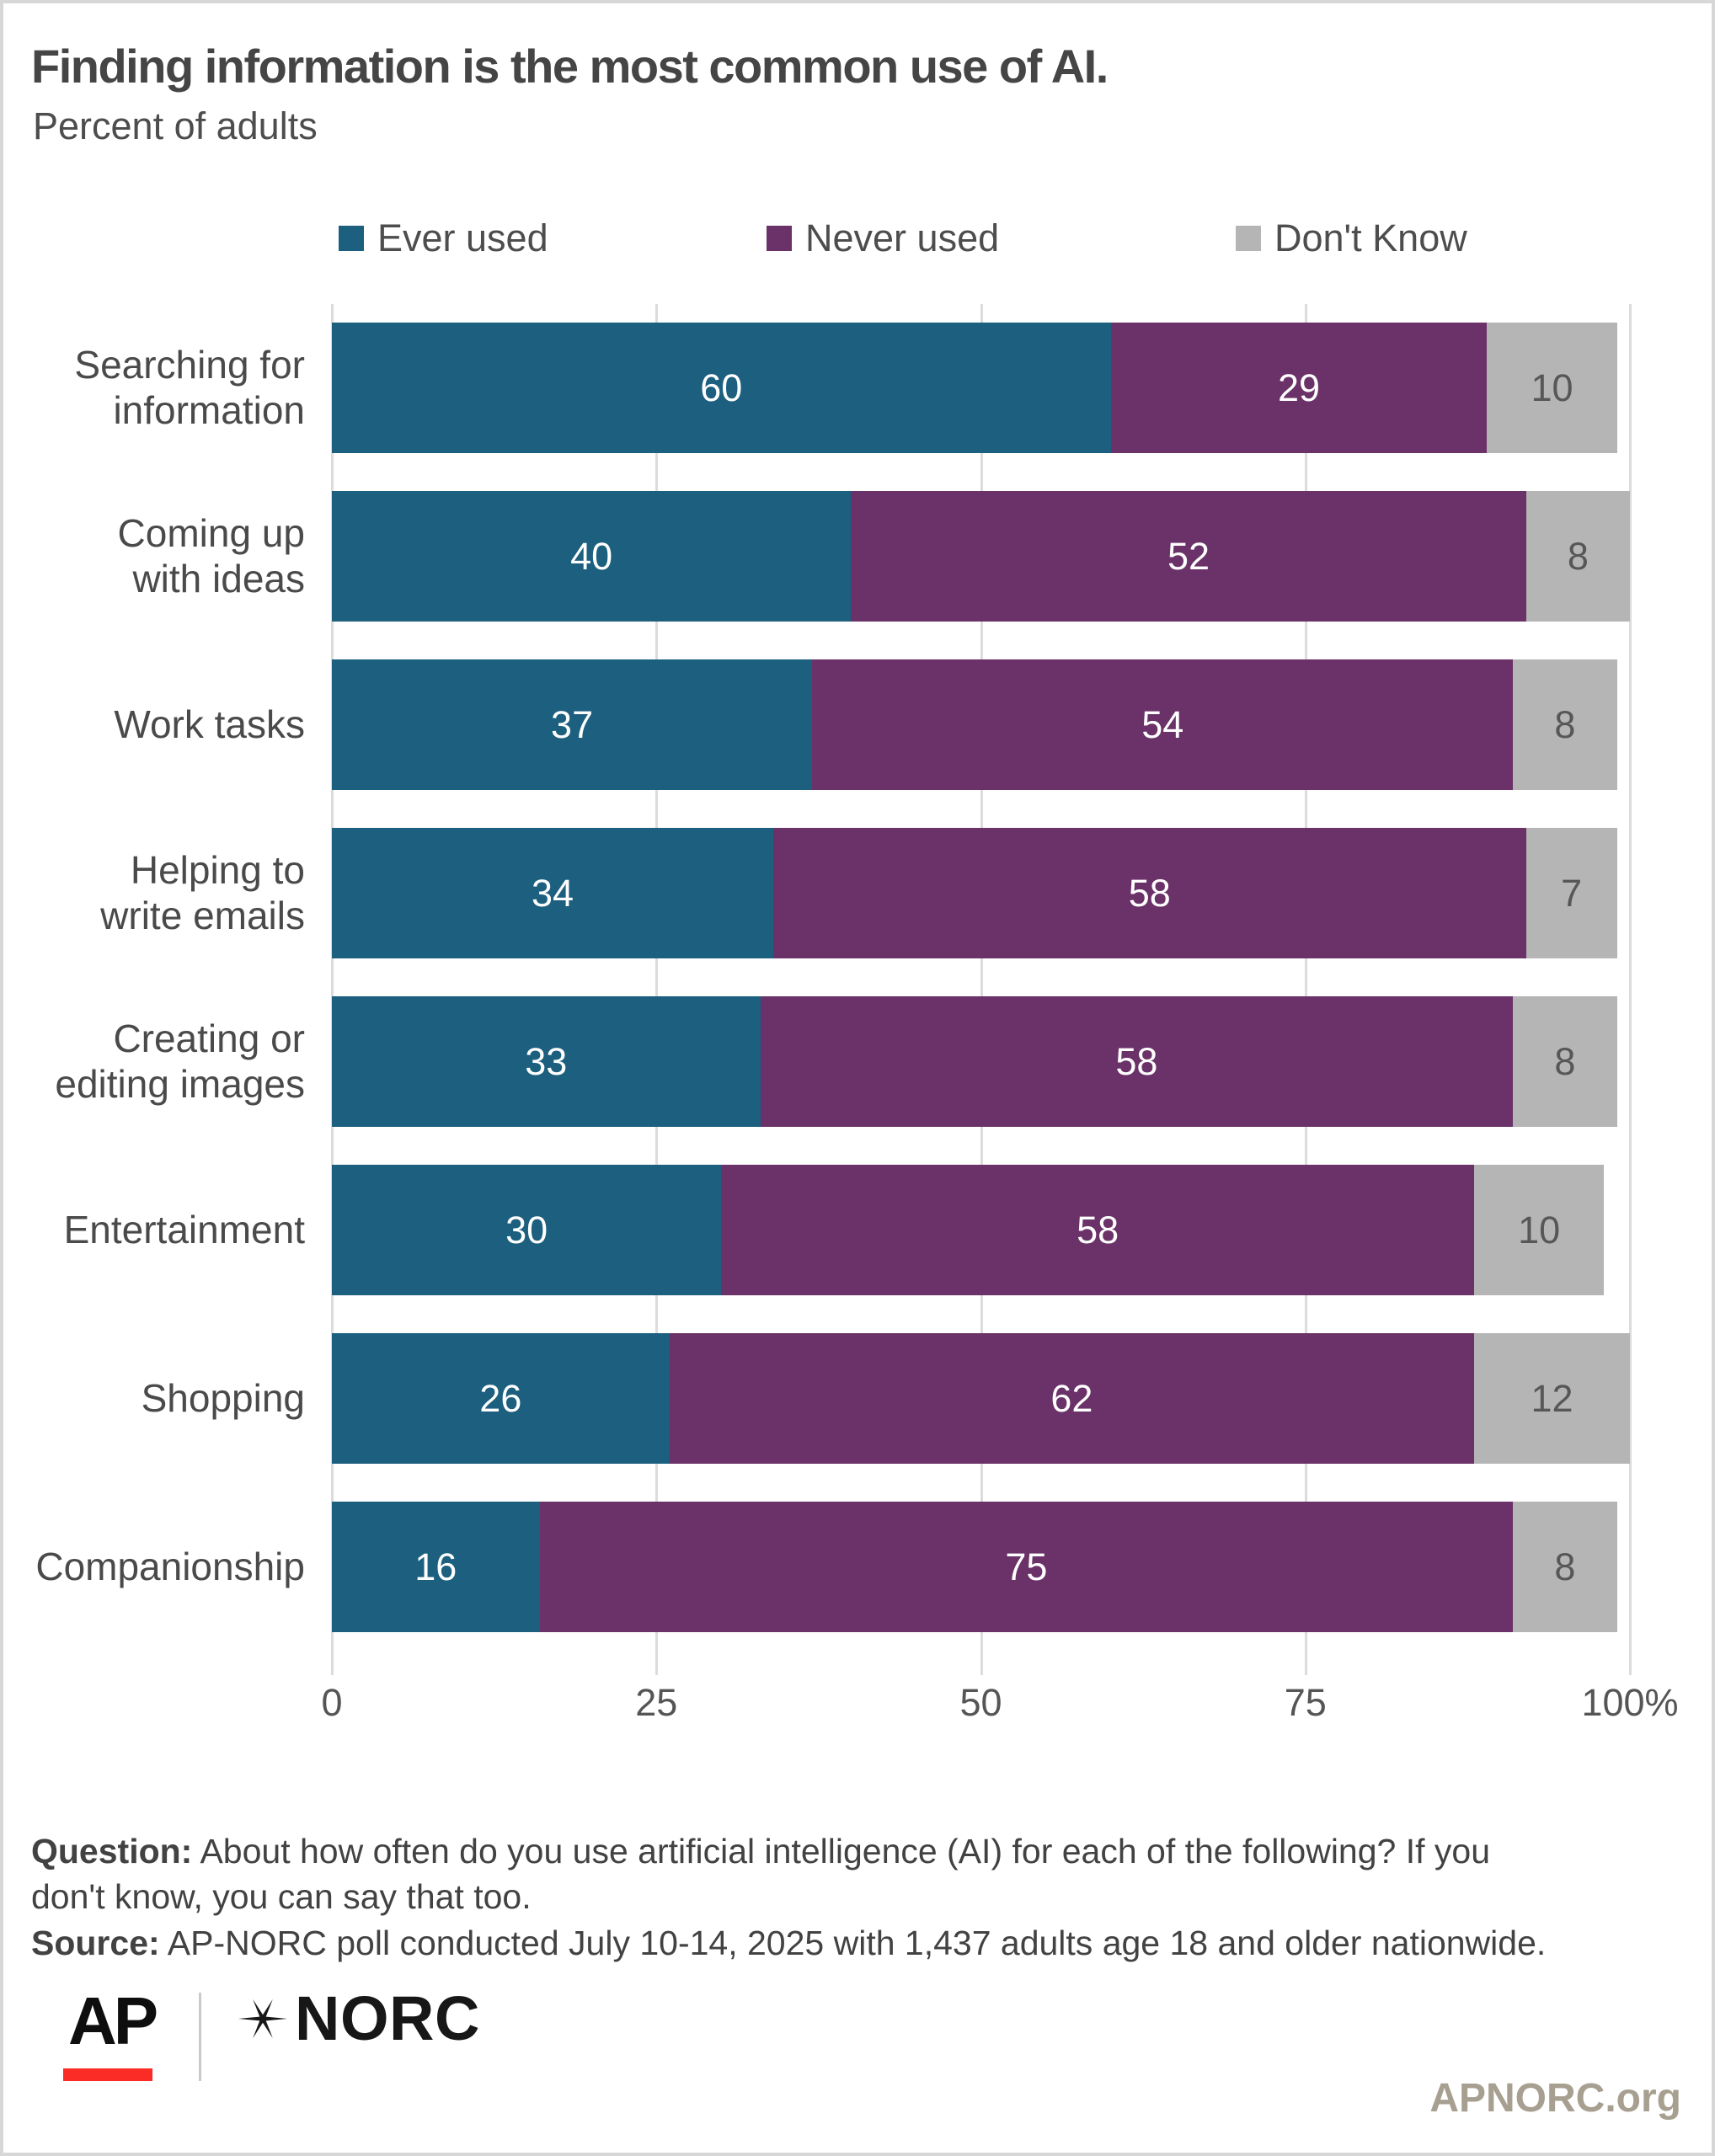 This screenshot has width=1715, height=2156. What do you see at coordinates (779, 238) in the screenshot?
I see `legend-swatch-never-used` at bounding box center [779, 238].